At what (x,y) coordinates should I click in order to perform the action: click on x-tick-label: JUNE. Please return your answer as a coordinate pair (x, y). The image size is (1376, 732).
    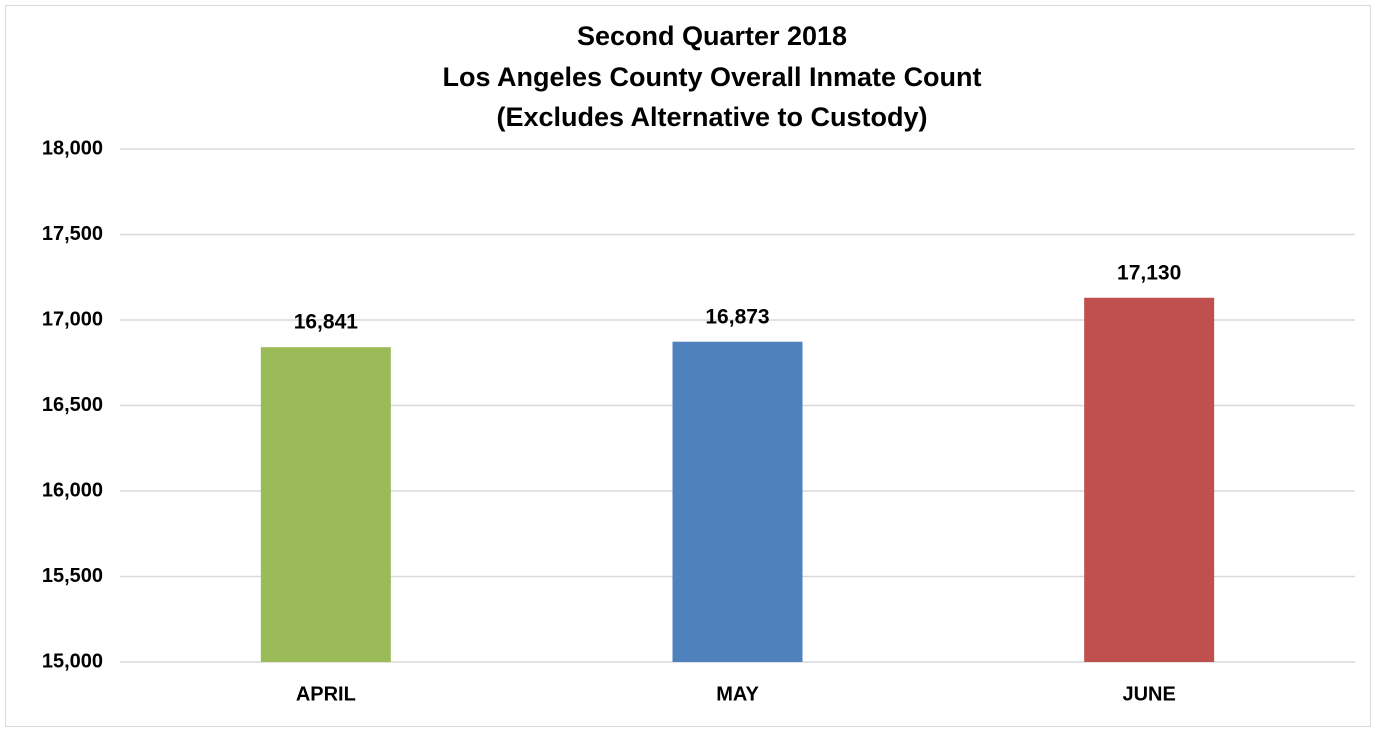
    Looking at the image, I should click on (1148, 694).